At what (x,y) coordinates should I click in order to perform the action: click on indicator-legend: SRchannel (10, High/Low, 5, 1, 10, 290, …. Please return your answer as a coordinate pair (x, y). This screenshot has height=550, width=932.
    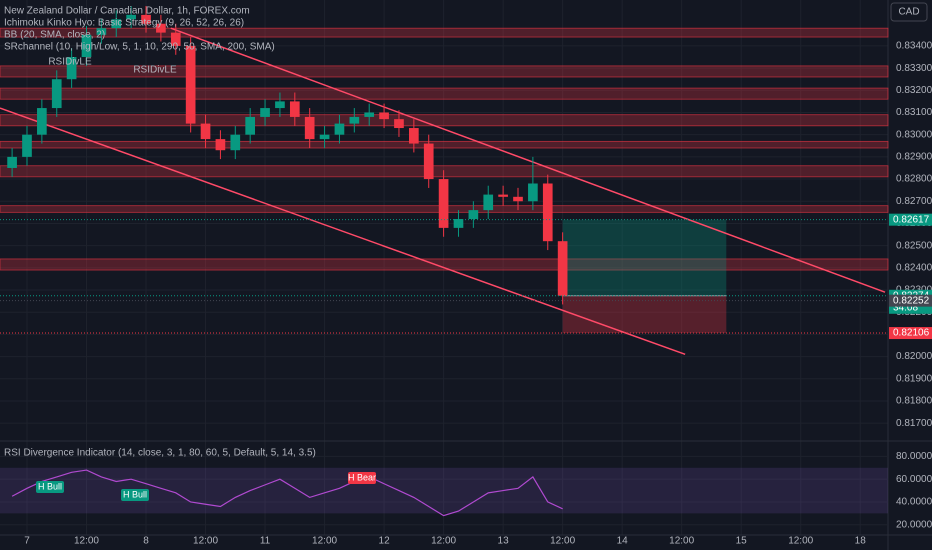
    Looking at the image, I should click on (139, 47).